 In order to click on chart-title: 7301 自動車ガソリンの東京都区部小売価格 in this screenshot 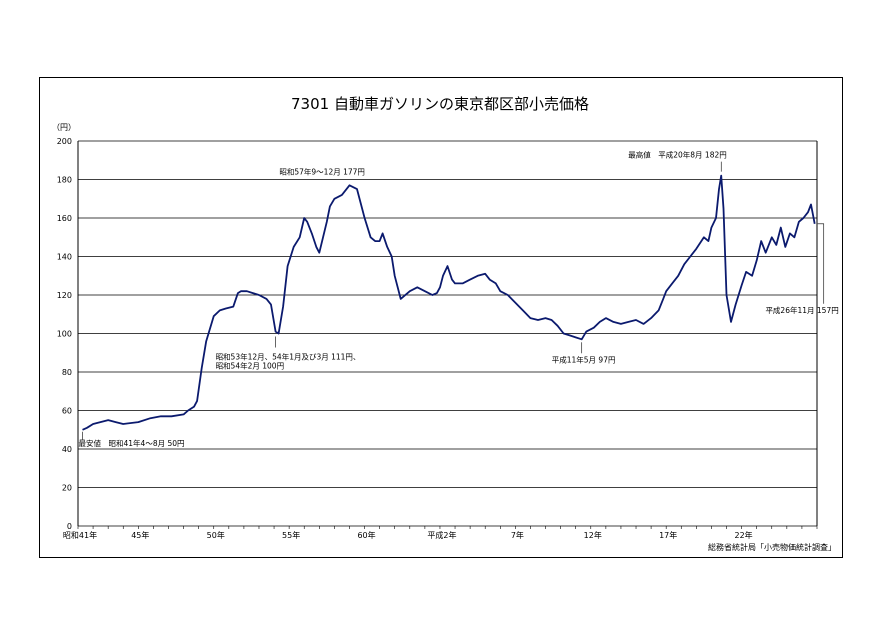, I will do `click(440, 104)`.